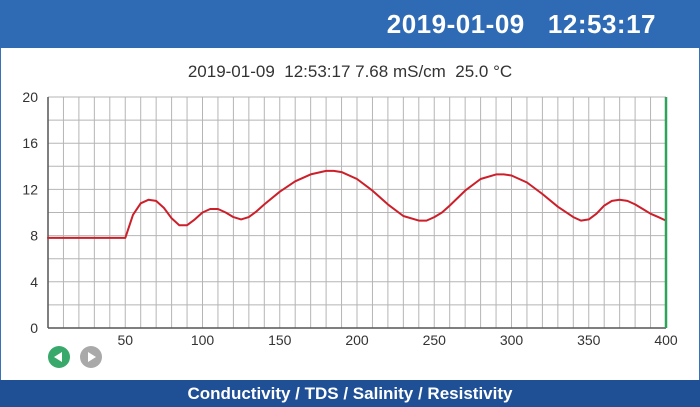 This screenshot has height=407, width=700. What do you see at coordinates (34, 328) in the screenshot?
I see `y-tick-label: 0` at bounding box center [34, 328].